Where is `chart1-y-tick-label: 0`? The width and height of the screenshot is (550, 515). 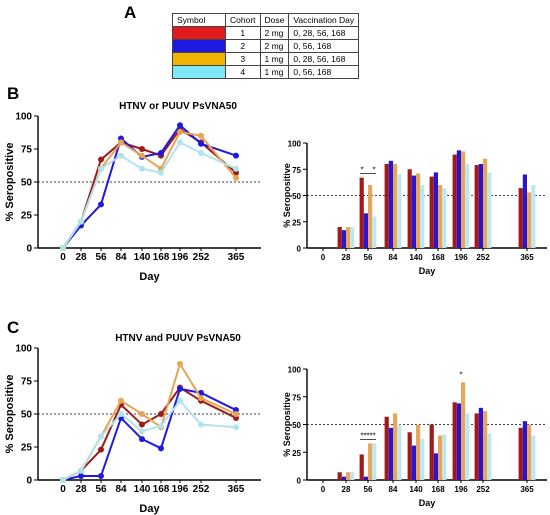
chart1-y-tick-label: 0 is located at coordinates (29, 249).